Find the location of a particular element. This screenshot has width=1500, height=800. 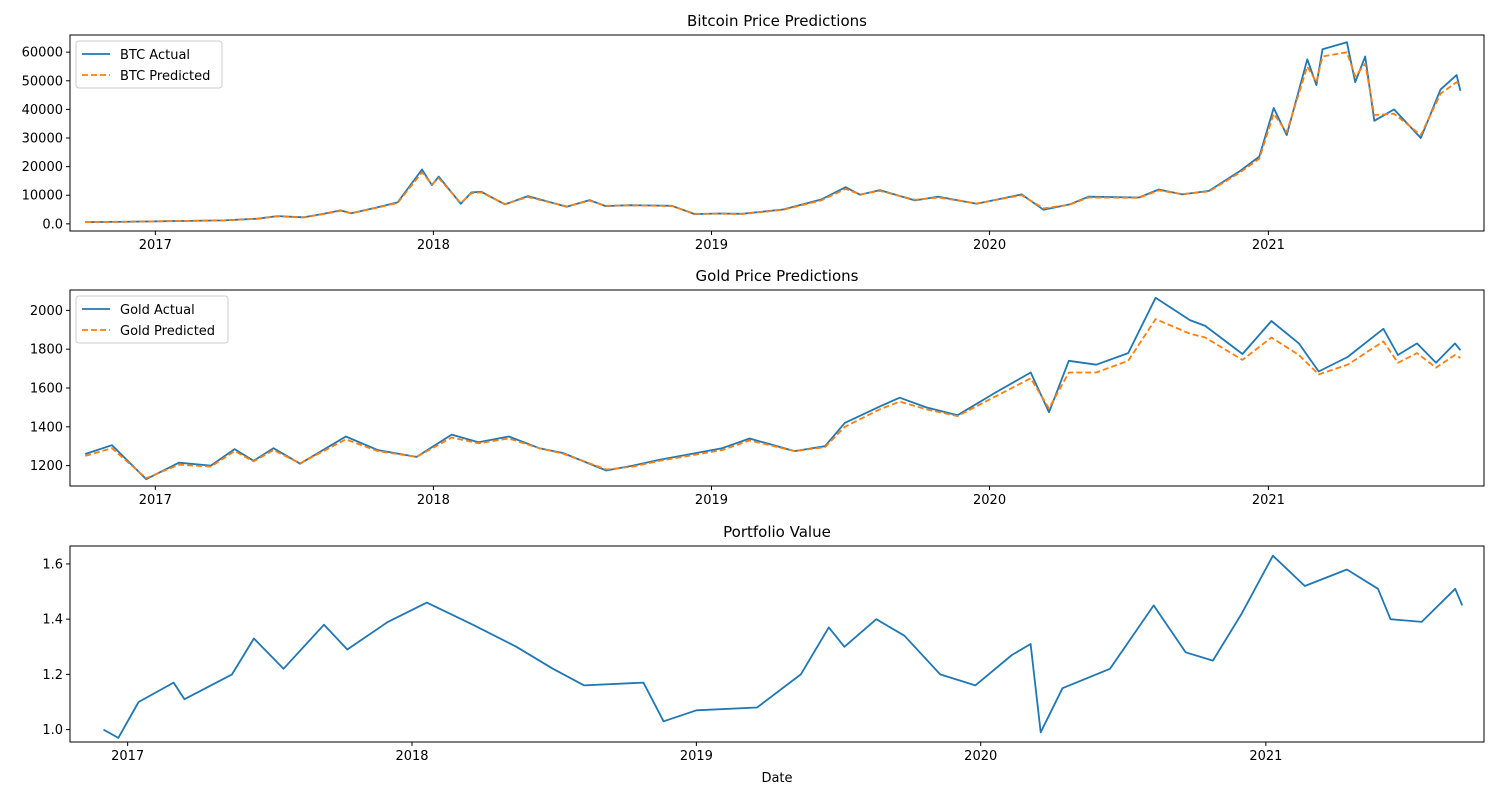

portfolio-x-tick-label: 2019 is located at coordinates (696, 756).